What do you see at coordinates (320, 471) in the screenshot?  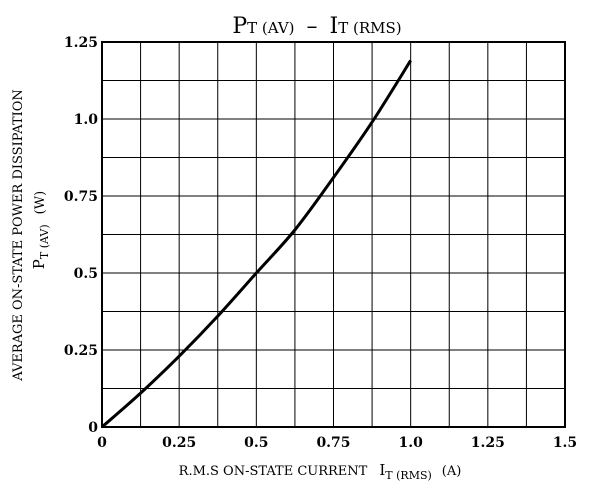 I see `x-axis-label: R.M.S ON-STATE CURRENT IT (RMS) (A)` at bounding box center [320, 471].